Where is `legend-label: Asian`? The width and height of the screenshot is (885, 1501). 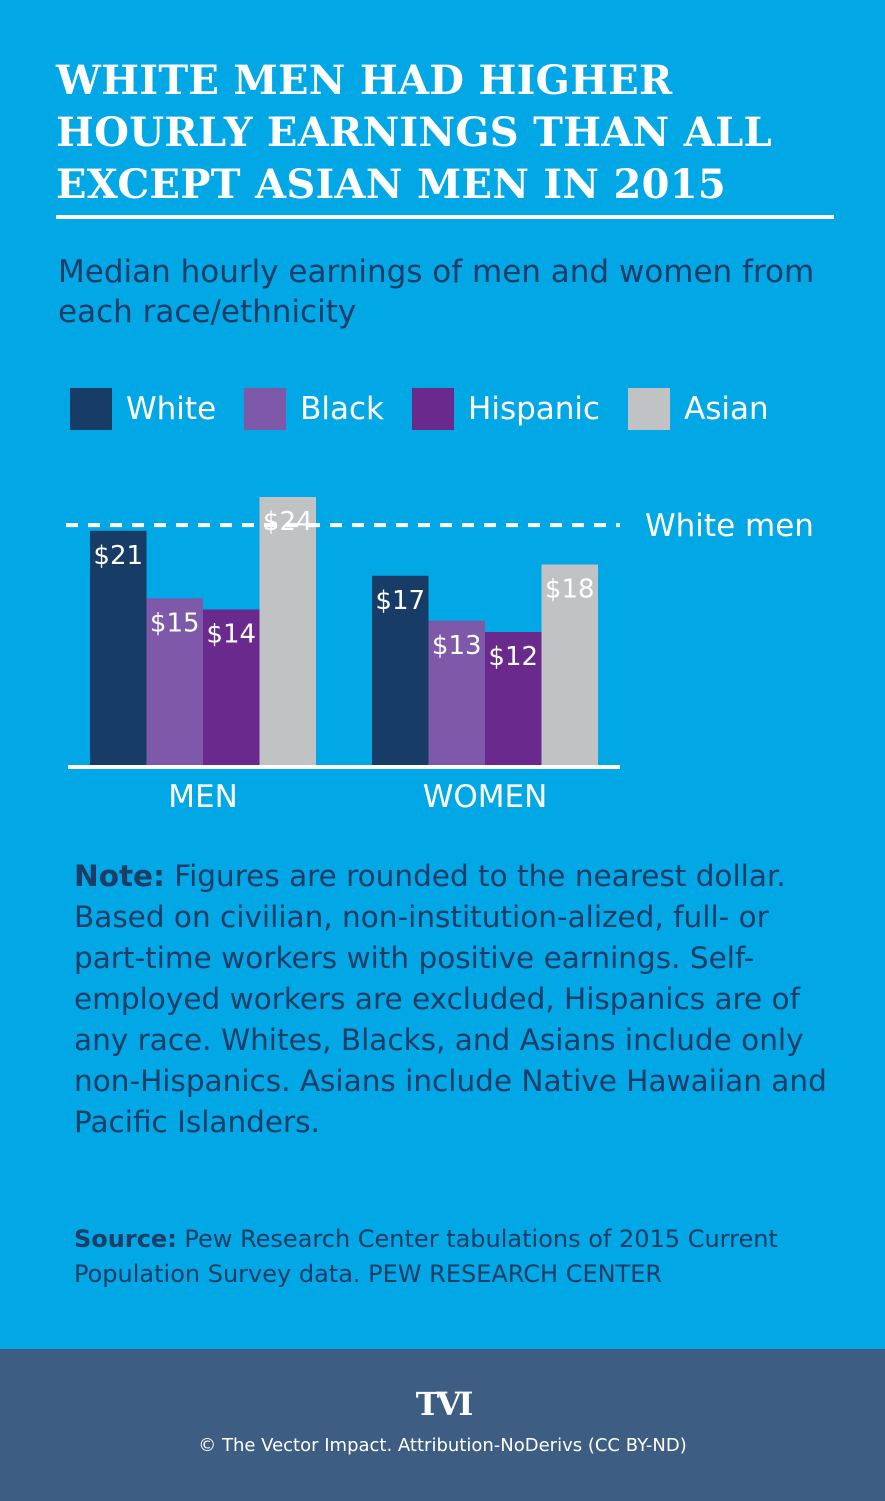
legend-label: Asian is located at coordinates (726, 409).